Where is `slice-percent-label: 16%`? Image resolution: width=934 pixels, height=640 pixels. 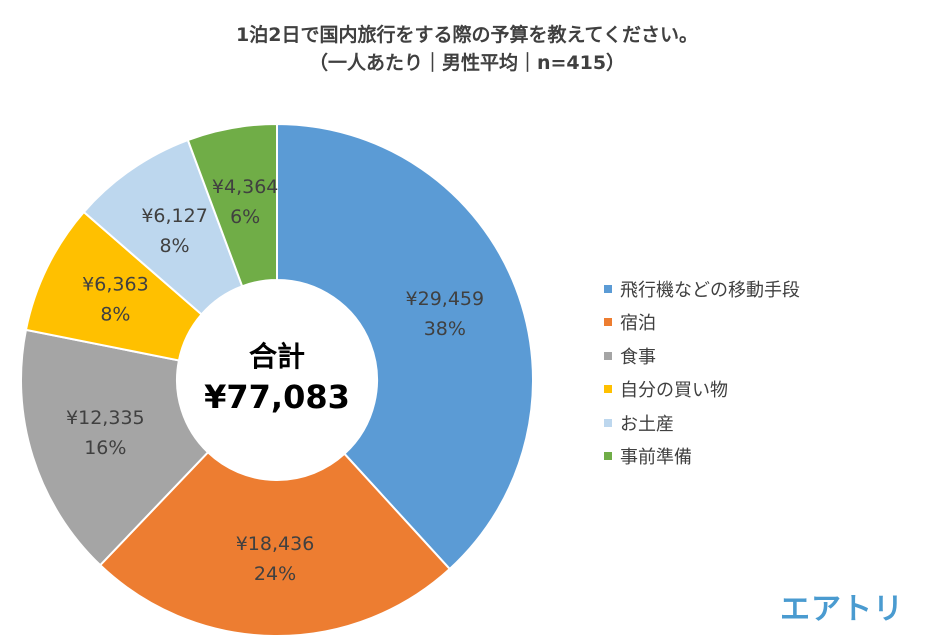 slice-percent-label: 16% is located at coordinates (105, 448).